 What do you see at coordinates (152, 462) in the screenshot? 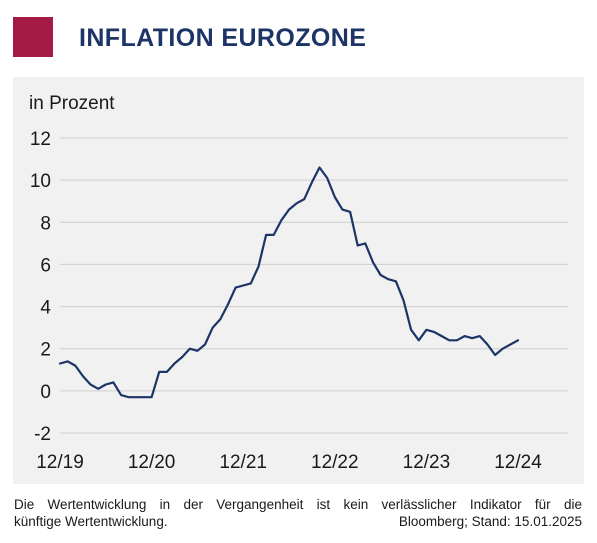
I see `x-tick-label: 12/20` at bounding box center [152, 462].